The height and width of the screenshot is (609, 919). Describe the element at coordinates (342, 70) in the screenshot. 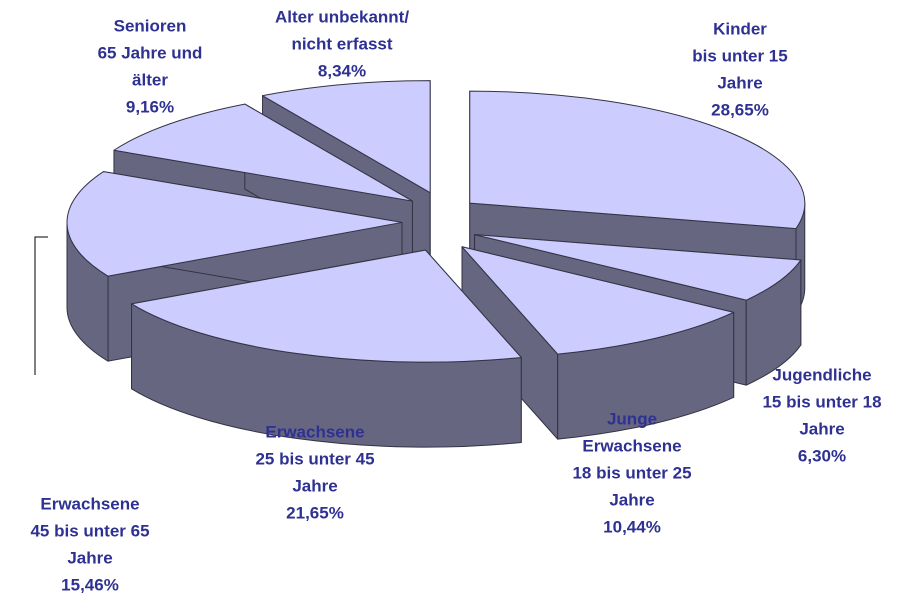

I see `value-label: 8,34%` at that location.